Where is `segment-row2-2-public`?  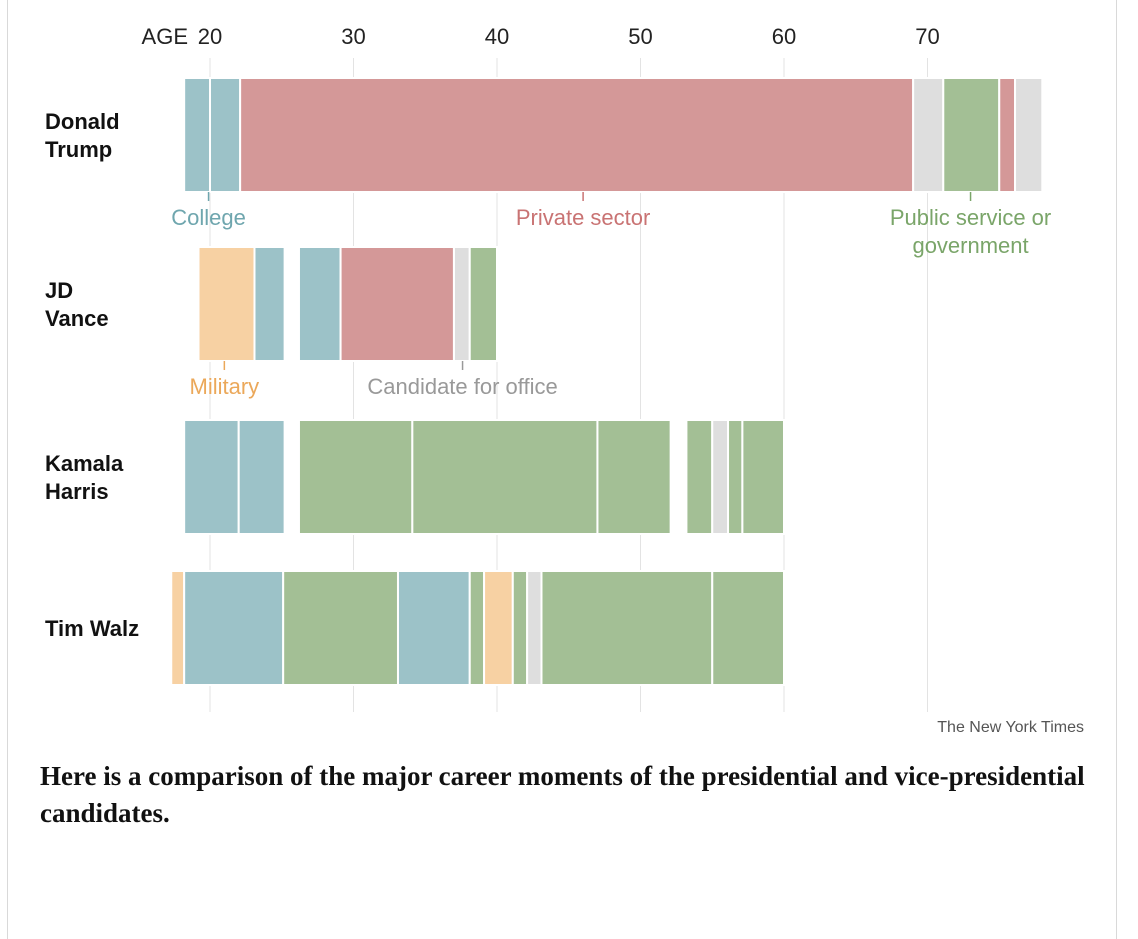 segment-row2-2-public is located at coordinates (355, 477).